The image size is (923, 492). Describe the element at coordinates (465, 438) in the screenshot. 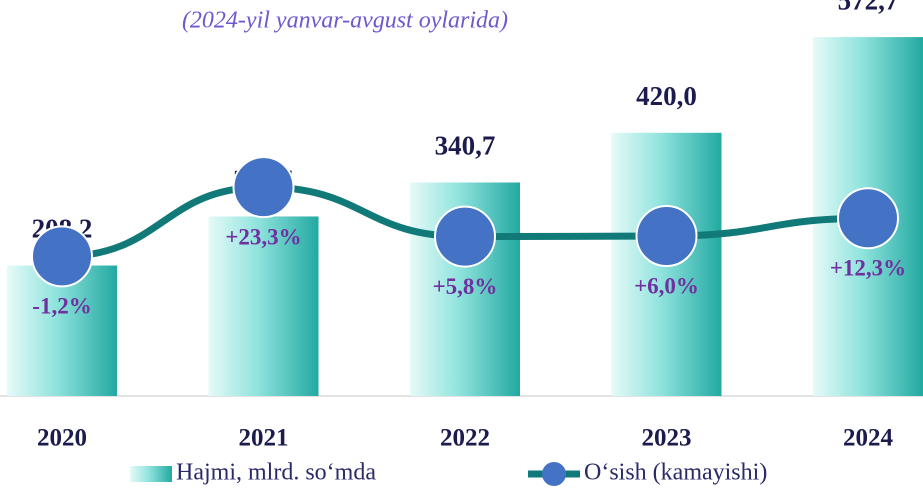

I see `x-tick-label: 2022` at that location.